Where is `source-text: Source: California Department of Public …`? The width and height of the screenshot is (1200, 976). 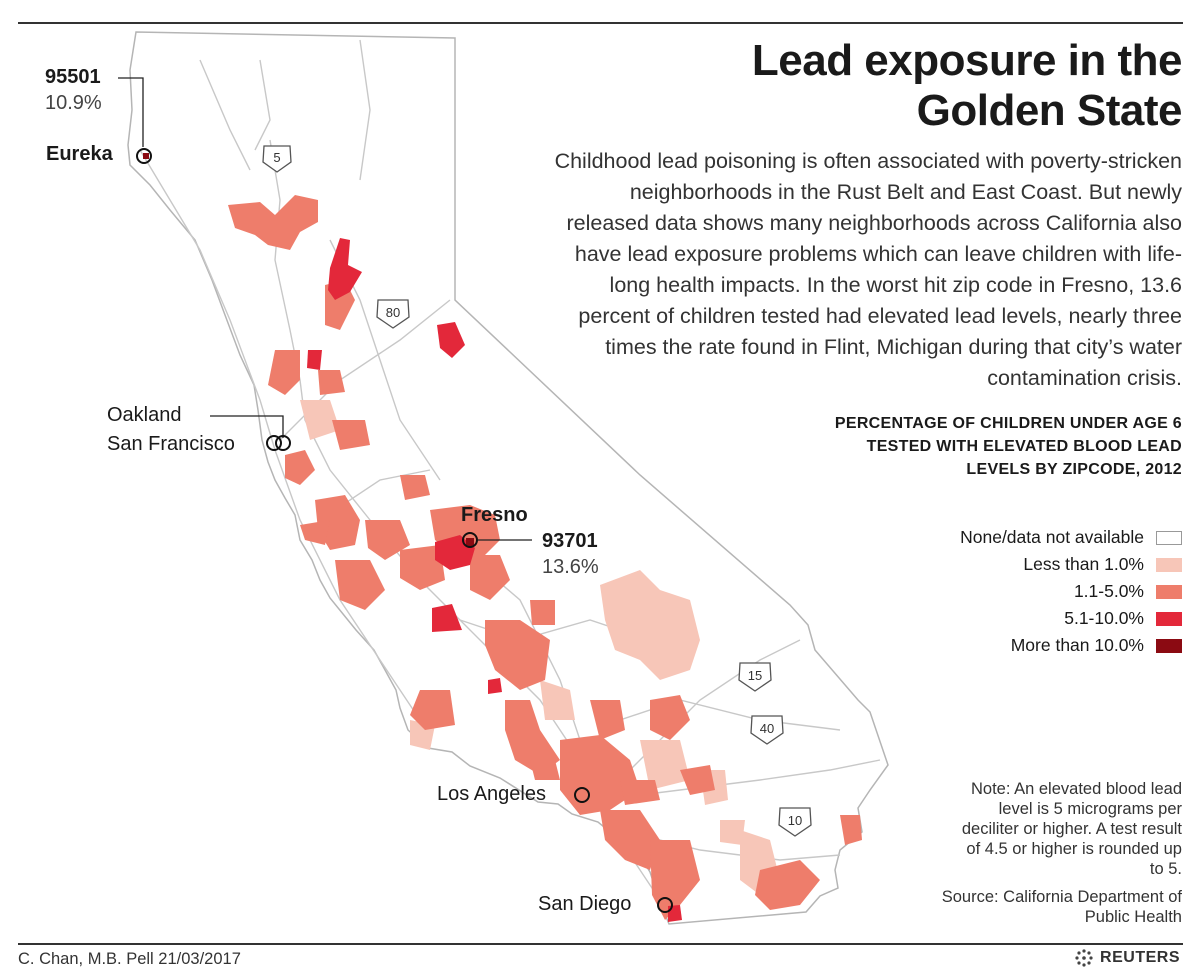 source-text: Source: California Department of Public … is located at coordinates (1061, 907).